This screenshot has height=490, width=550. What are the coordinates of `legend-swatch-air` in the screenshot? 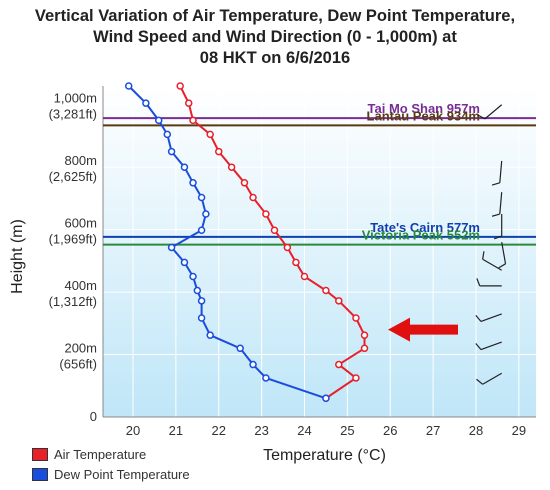 It's located at (40, 454).